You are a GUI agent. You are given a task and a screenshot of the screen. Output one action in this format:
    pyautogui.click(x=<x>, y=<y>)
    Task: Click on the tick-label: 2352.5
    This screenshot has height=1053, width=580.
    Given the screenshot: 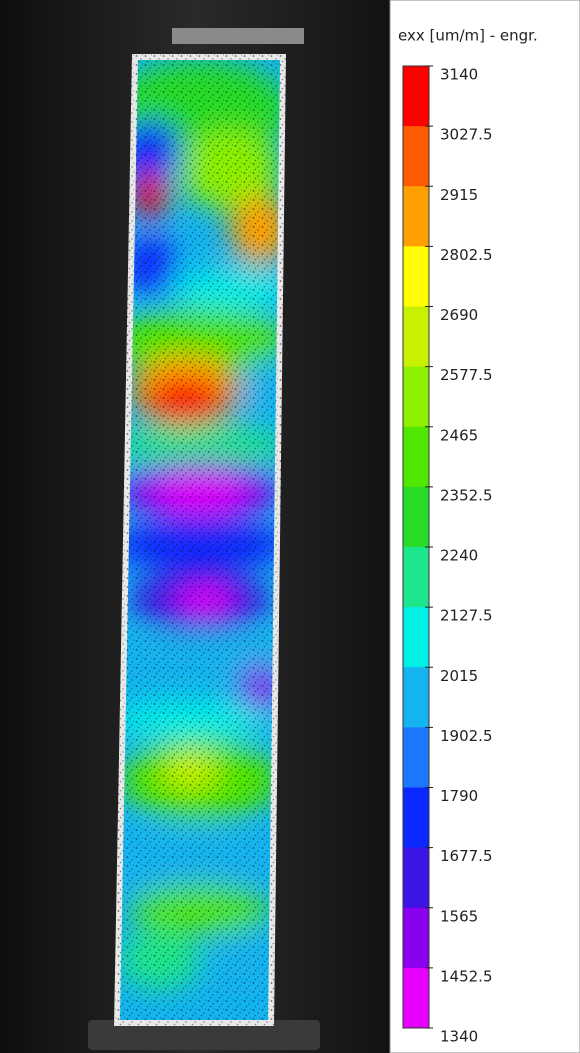 What is the action you would take?
    pyautogui.click(x=466, y=495)
    